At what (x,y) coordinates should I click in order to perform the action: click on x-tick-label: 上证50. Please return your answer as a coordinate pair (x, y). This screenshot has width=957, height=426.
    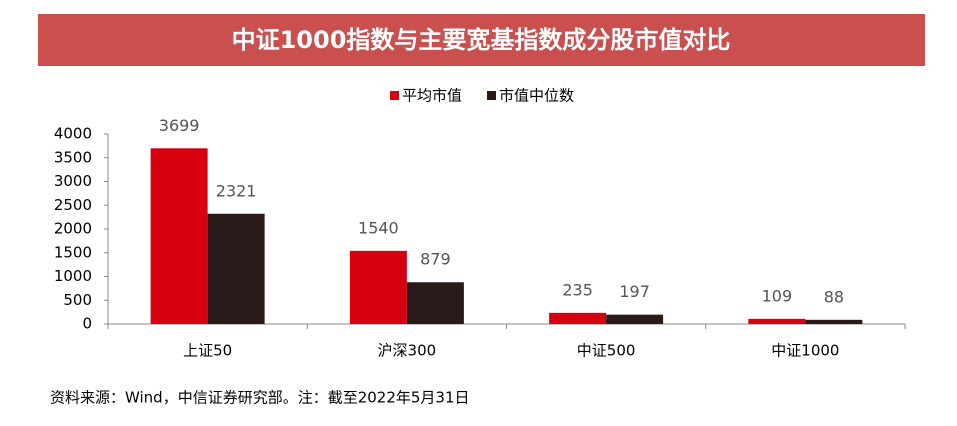
    Looking at the image, I should click on (207, 351).